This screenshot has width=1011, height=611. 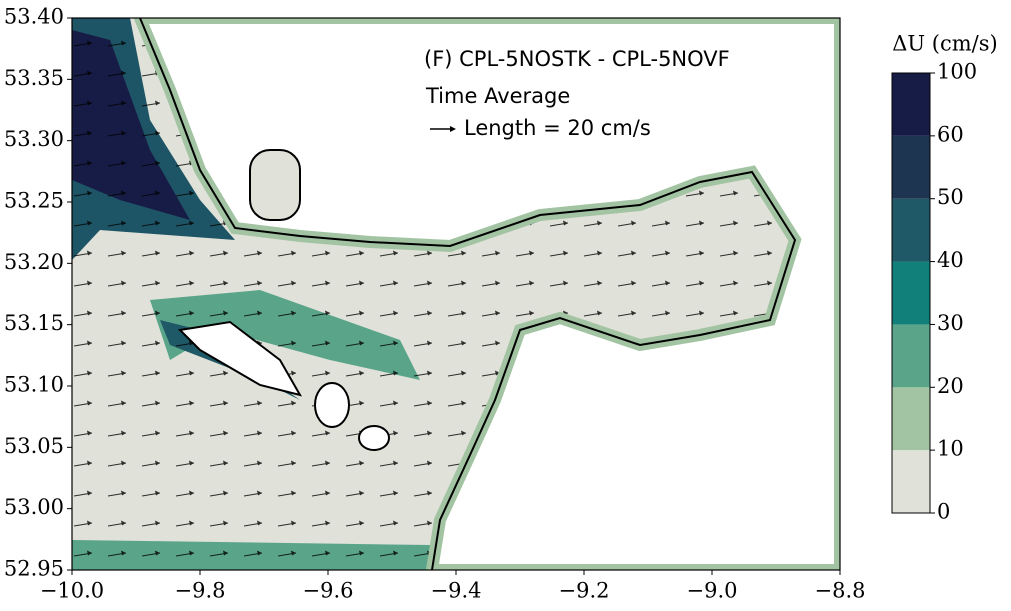 I want to click on y-tick-label: 53.40, so click(x=34, y=17).